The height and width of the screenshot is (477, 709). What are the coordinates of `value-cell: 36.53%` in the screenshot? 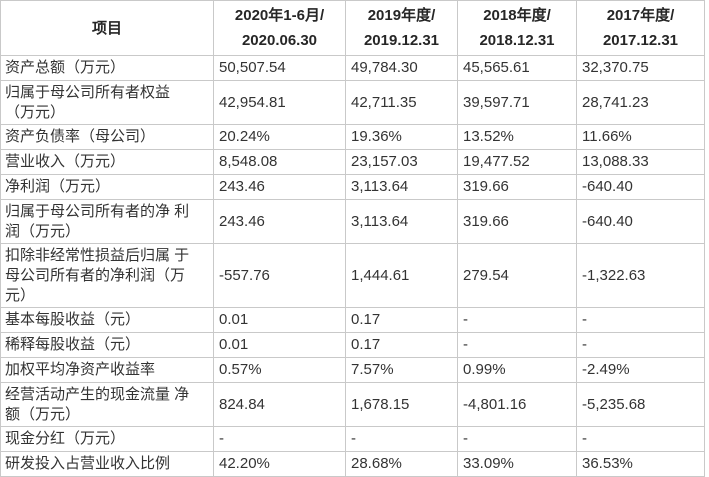 It's located at (640, 464).